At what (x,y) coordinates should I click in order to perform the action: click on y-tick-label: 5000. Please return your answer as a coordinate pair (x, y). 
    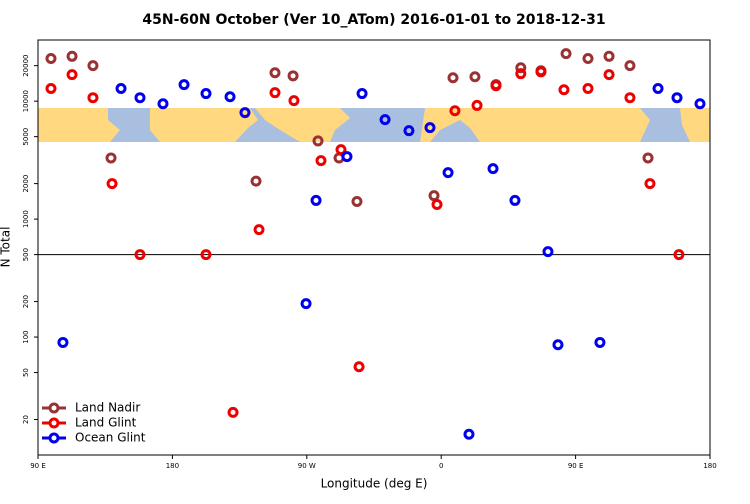
    Looking at the image, I should click on (26, 137).